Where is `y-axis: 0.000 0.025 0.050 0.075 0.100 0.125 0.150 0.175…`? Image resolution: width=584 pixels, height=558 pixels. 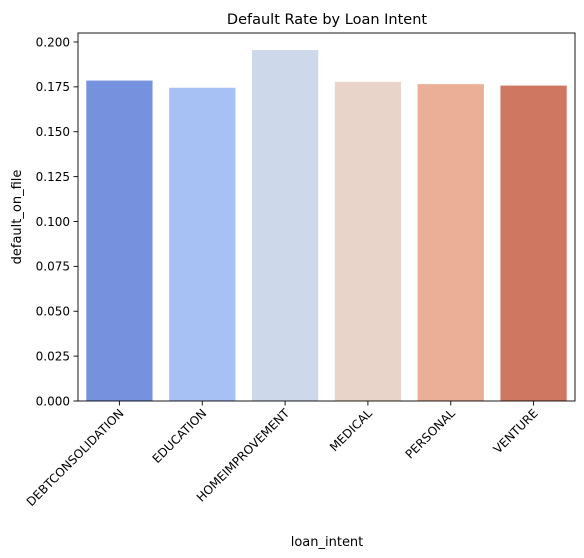 y-axis: 0.000 0.025 0.050 0.075 0.100 0.125 0.150 0.175… is located at coordinates (57, 221).